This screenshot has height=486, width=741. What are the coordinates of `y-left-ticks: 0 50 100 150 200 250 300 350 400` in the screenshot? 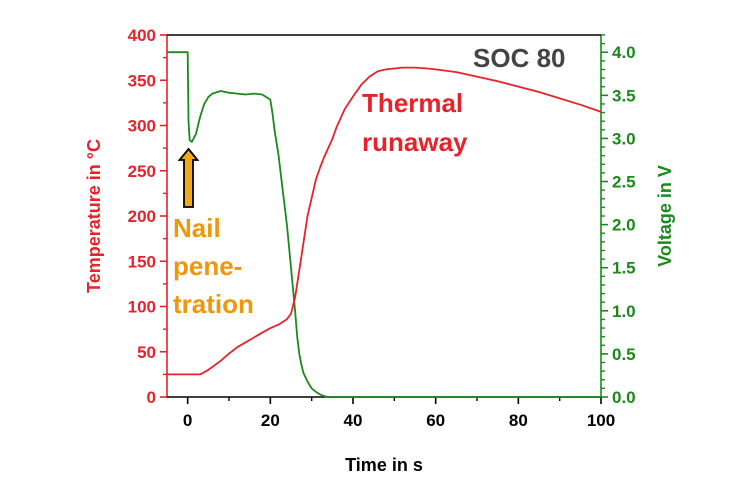 It's located at (147, 216).